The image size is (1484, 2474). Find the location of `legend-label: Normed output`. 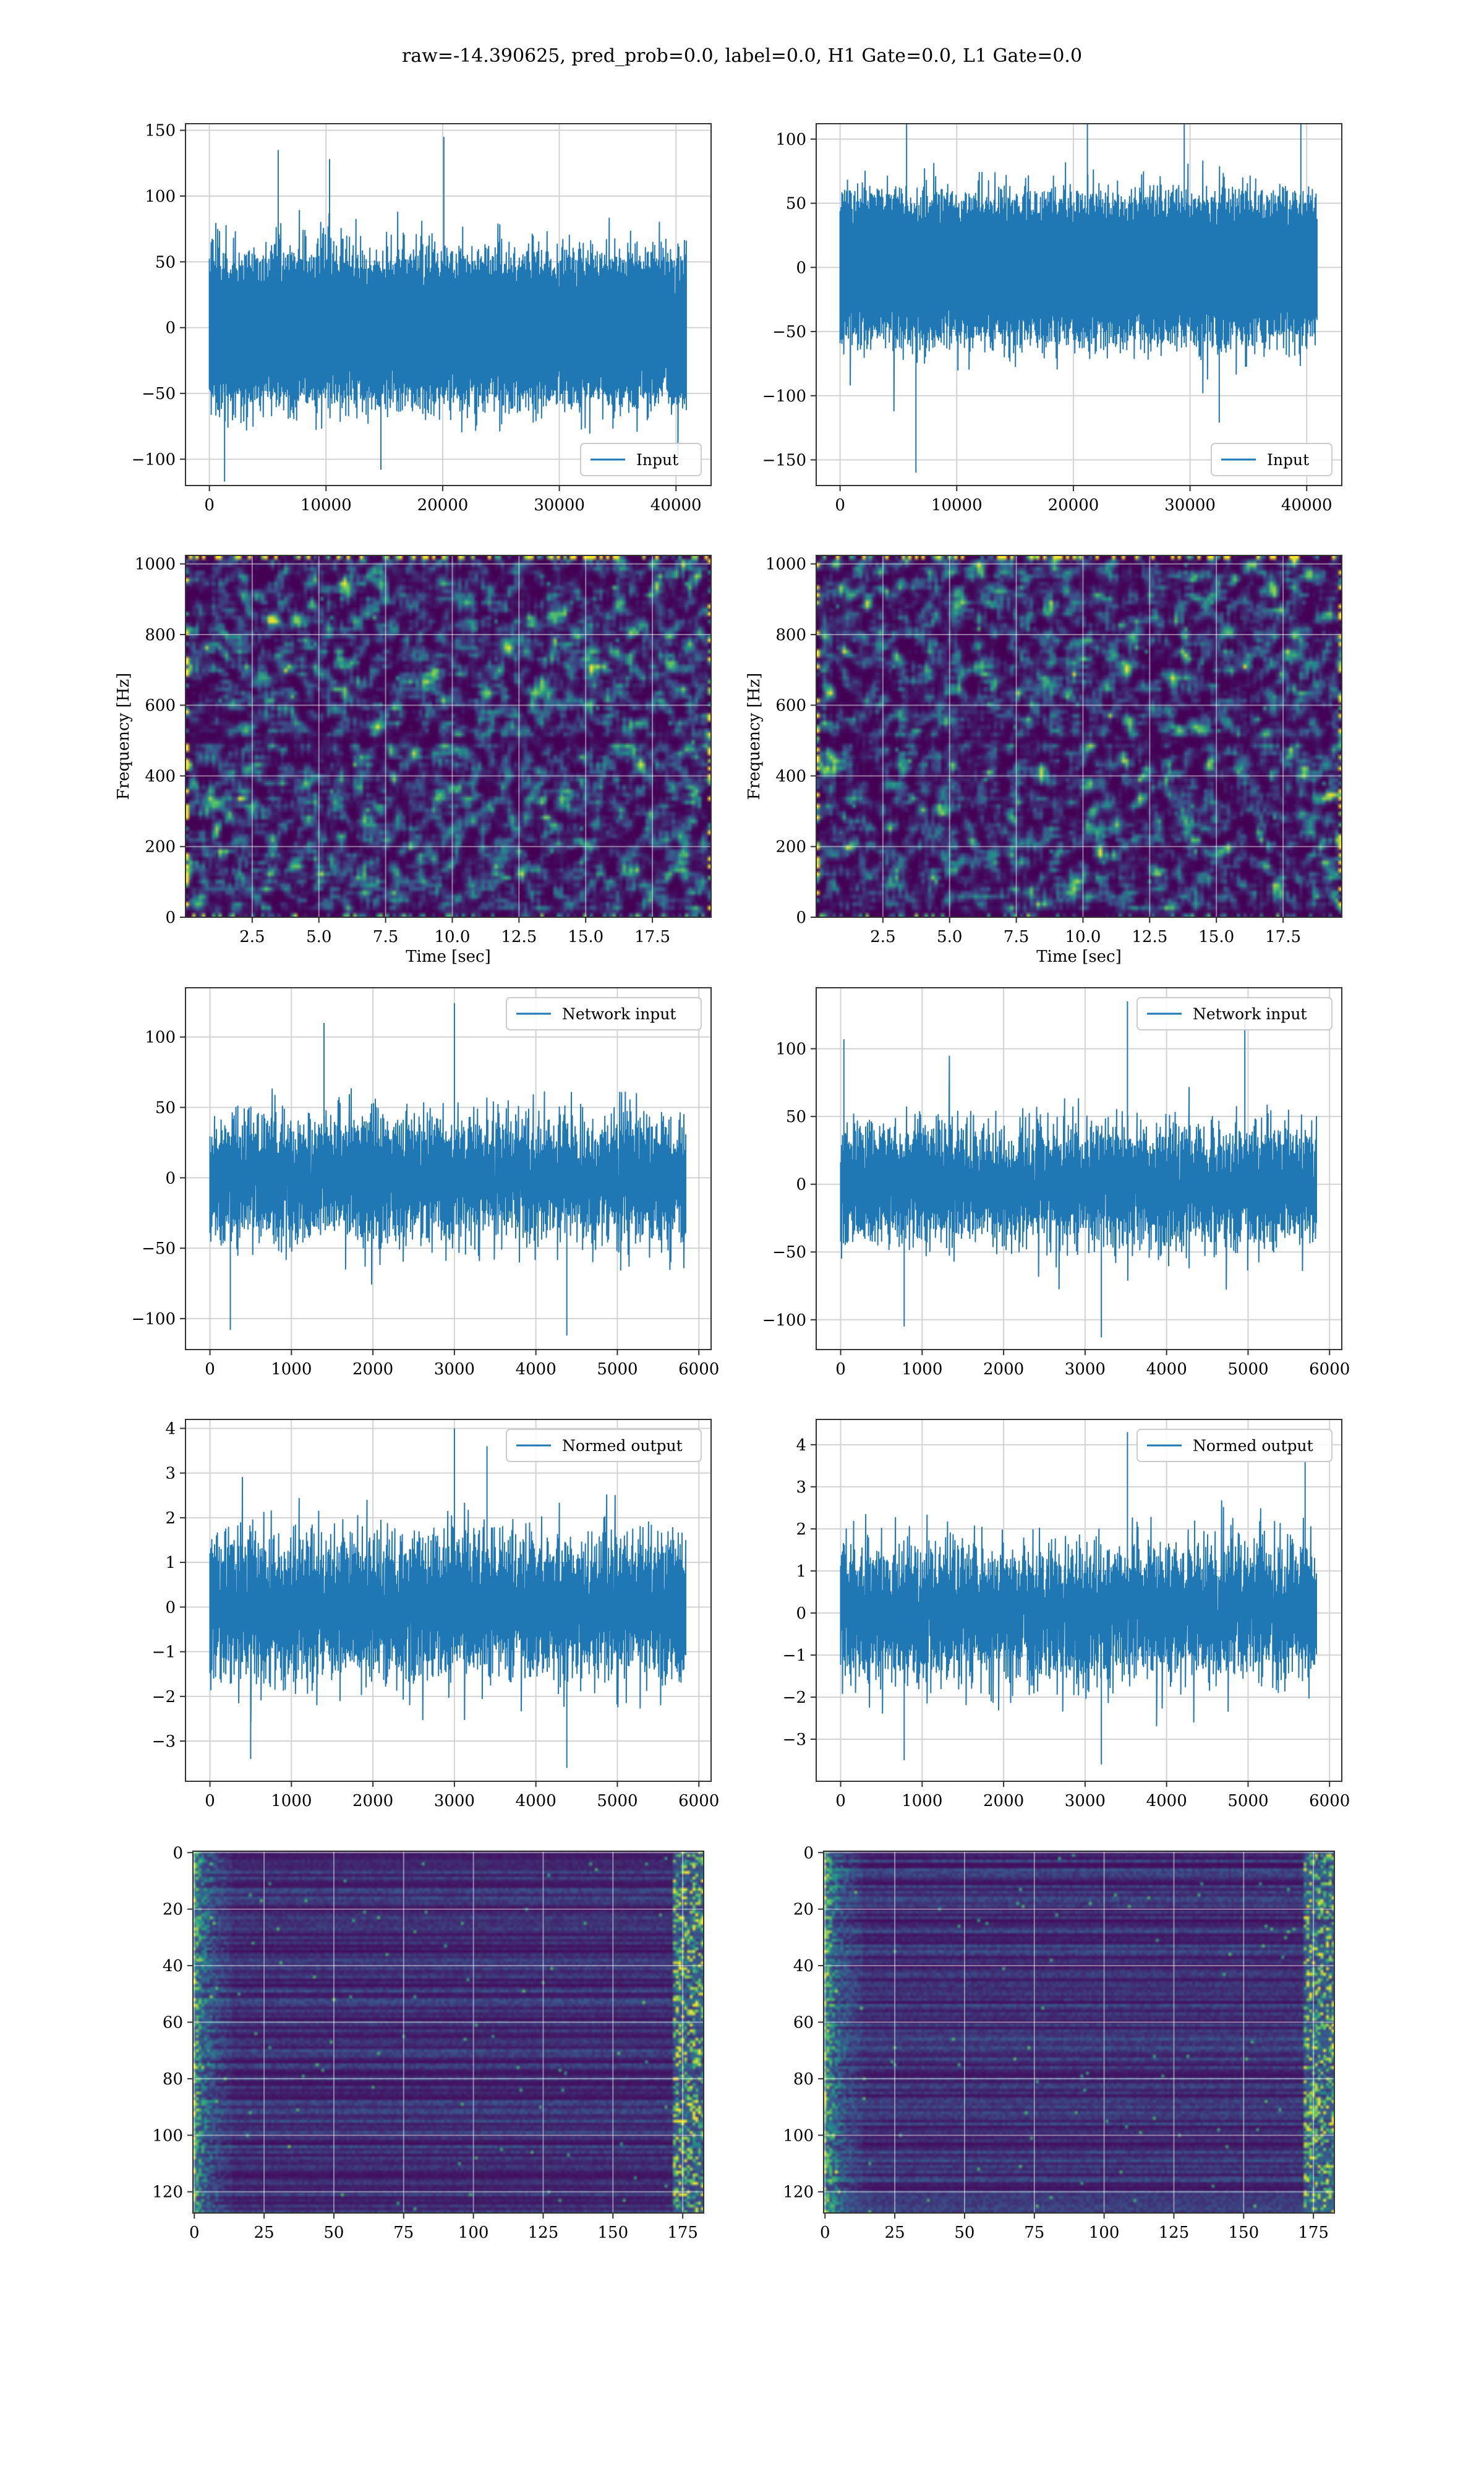

legend-label: Normed output is located at coordinates (1253, 1446).